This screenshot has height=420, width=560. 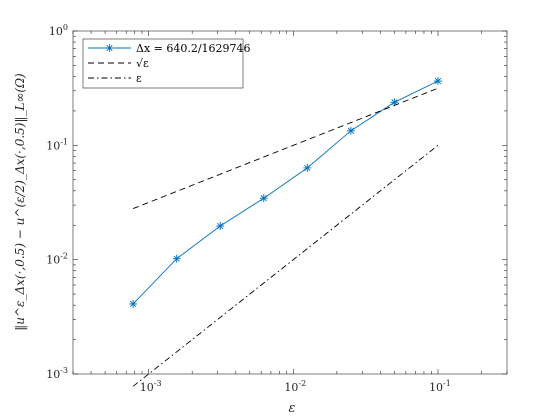 What do you see at coordinates (440, 386) in the screenshot?
I see `x-tick-label: 10⁻¹` at bounding box center [440, 386].